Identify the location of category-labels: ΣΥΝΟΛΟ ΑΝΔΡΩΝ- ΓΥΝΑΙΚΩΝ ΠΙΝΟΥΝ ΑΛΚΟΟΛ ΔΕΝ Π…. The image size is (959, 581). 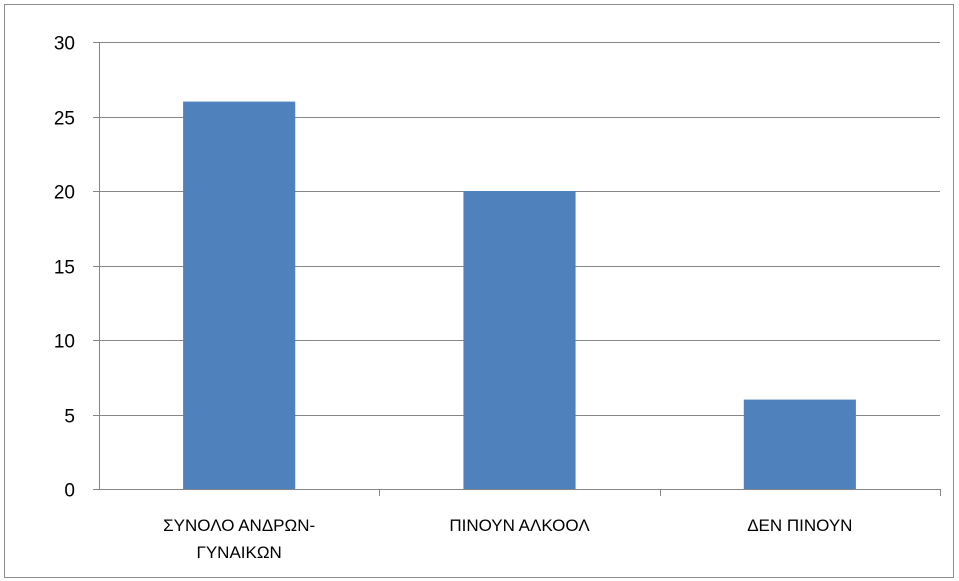
(507, 539).